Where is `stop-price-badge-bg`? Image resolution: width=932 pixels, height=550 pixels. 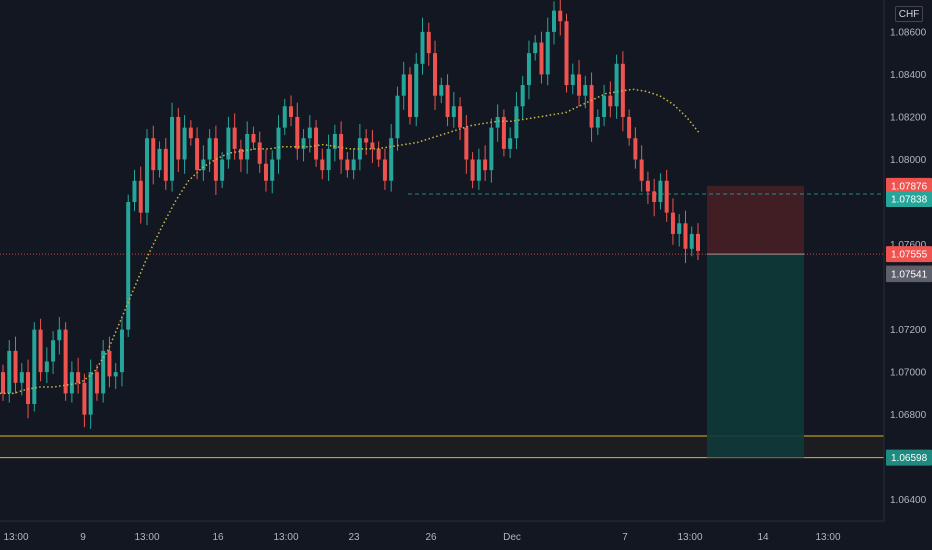 stop-price-badge-bg is located at coordinates (909, 185).